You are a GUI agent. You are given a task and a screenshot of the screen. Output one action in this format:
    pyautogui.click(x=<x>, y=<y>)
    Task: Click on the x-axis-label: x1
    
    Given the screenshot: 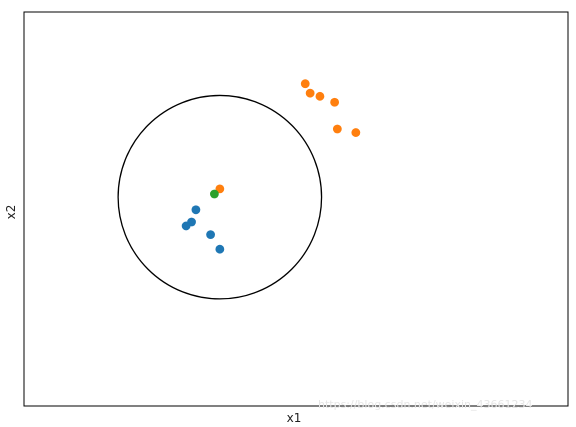 What is the action you would take?
    pyautogui.click(x=294, y=418)
    